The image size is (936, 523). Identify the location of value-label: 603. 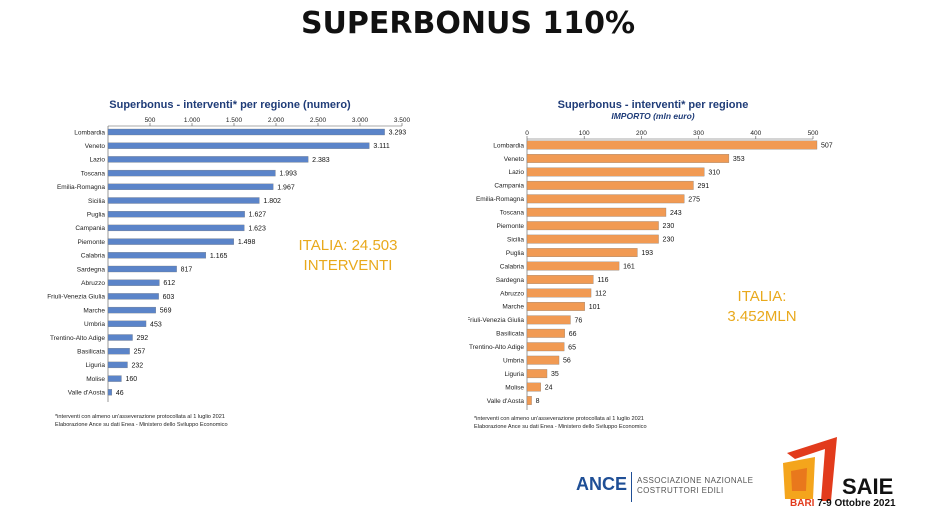
(169, 297).